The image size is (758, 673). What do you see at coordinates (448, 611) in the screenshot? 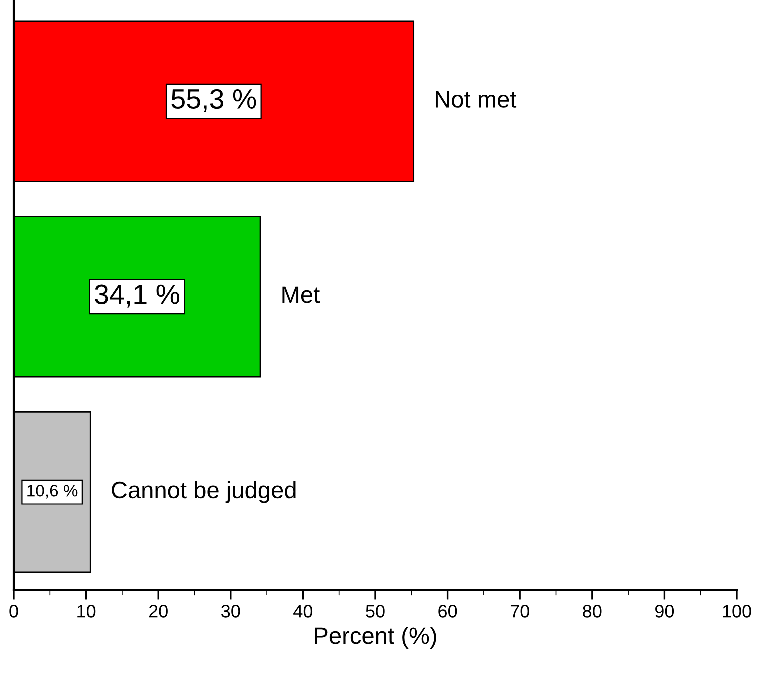
I see `x-tick-label: 60` at bounding box center [448, 611].